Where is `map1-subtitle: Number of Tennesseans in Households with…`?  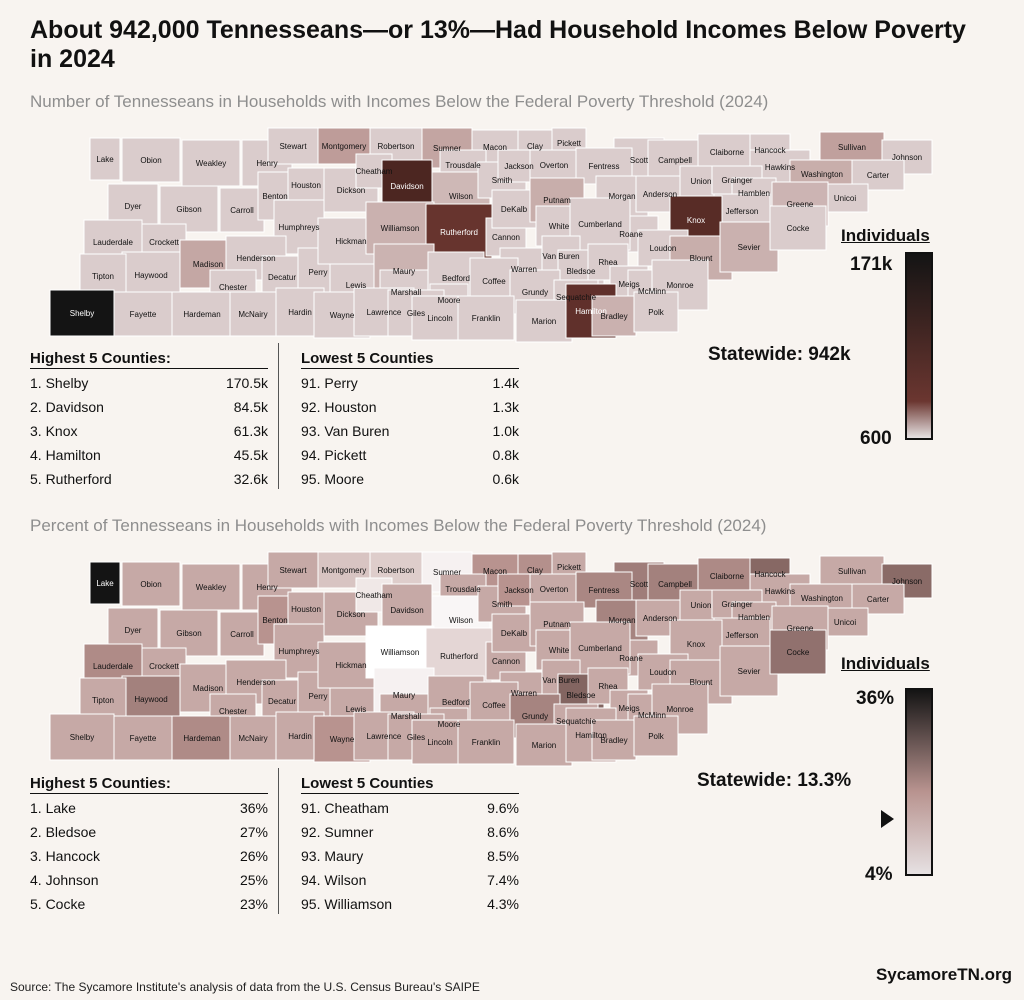
map1-subtitle: Number of Tennesseans in Households with… is located at coordinates (399, 101).